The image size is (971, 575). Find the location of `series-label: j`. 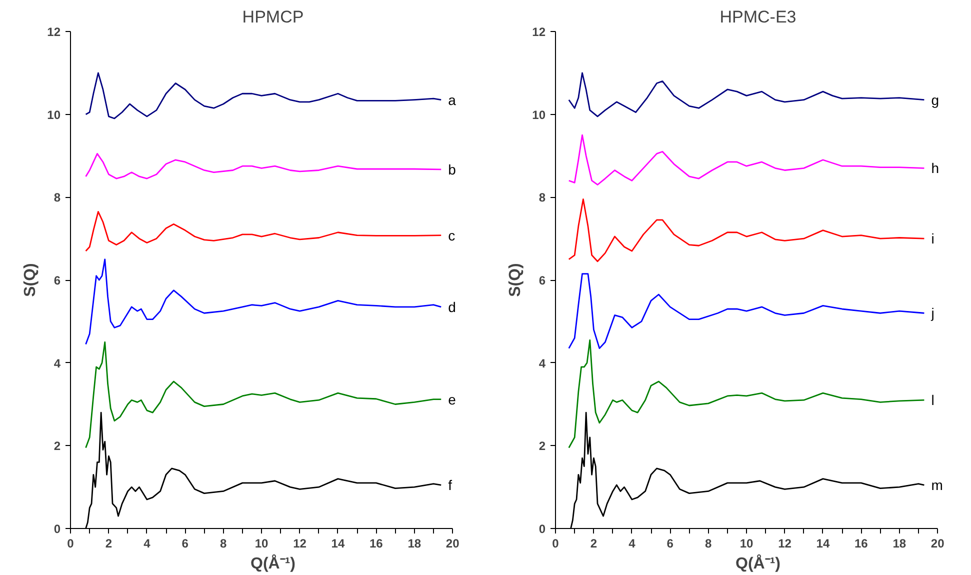

series-label: j is located at coordinates (932, 313).